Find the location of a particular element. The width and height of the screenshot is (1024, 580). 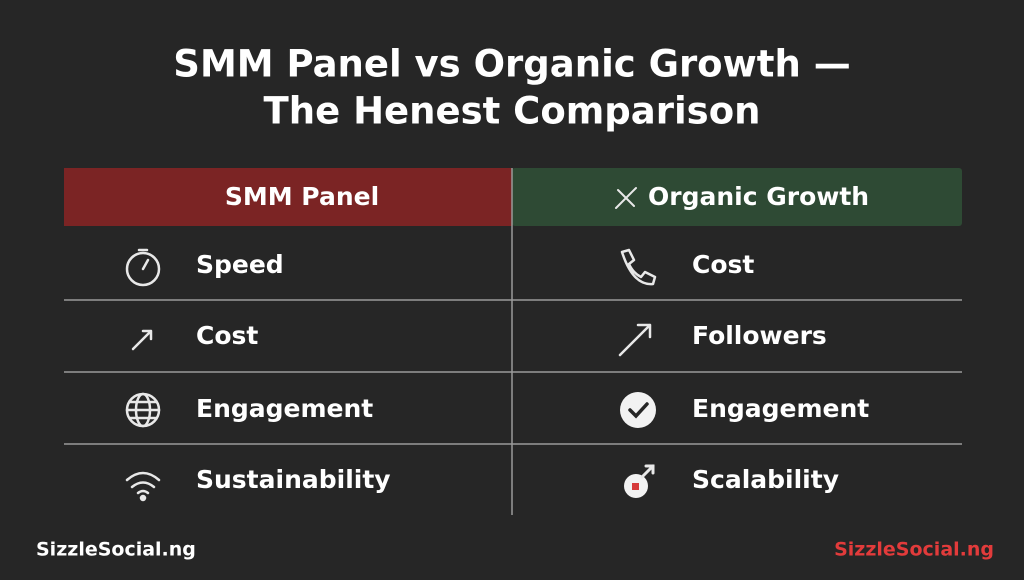

cell: Speed is located at coordinates (240, 264).